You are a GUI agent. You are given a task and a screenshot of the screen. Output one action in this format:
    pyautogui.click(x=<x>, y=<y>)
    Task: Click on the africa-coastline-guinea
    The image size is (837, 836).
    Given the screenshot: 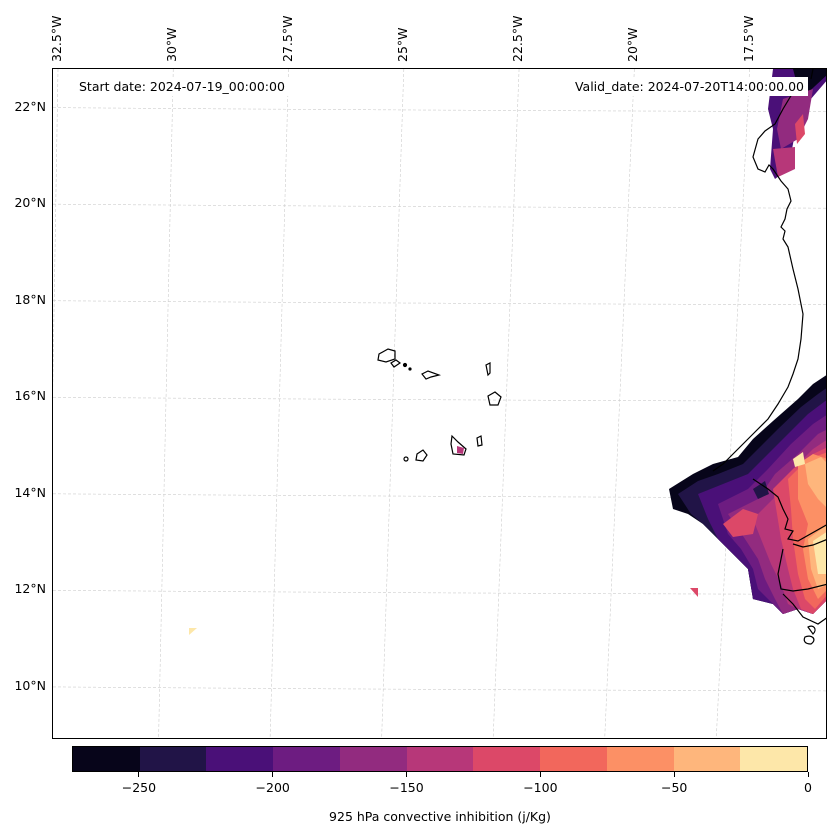 What is the action you would take?
    pyautogui.click(x=804, y=609)
    